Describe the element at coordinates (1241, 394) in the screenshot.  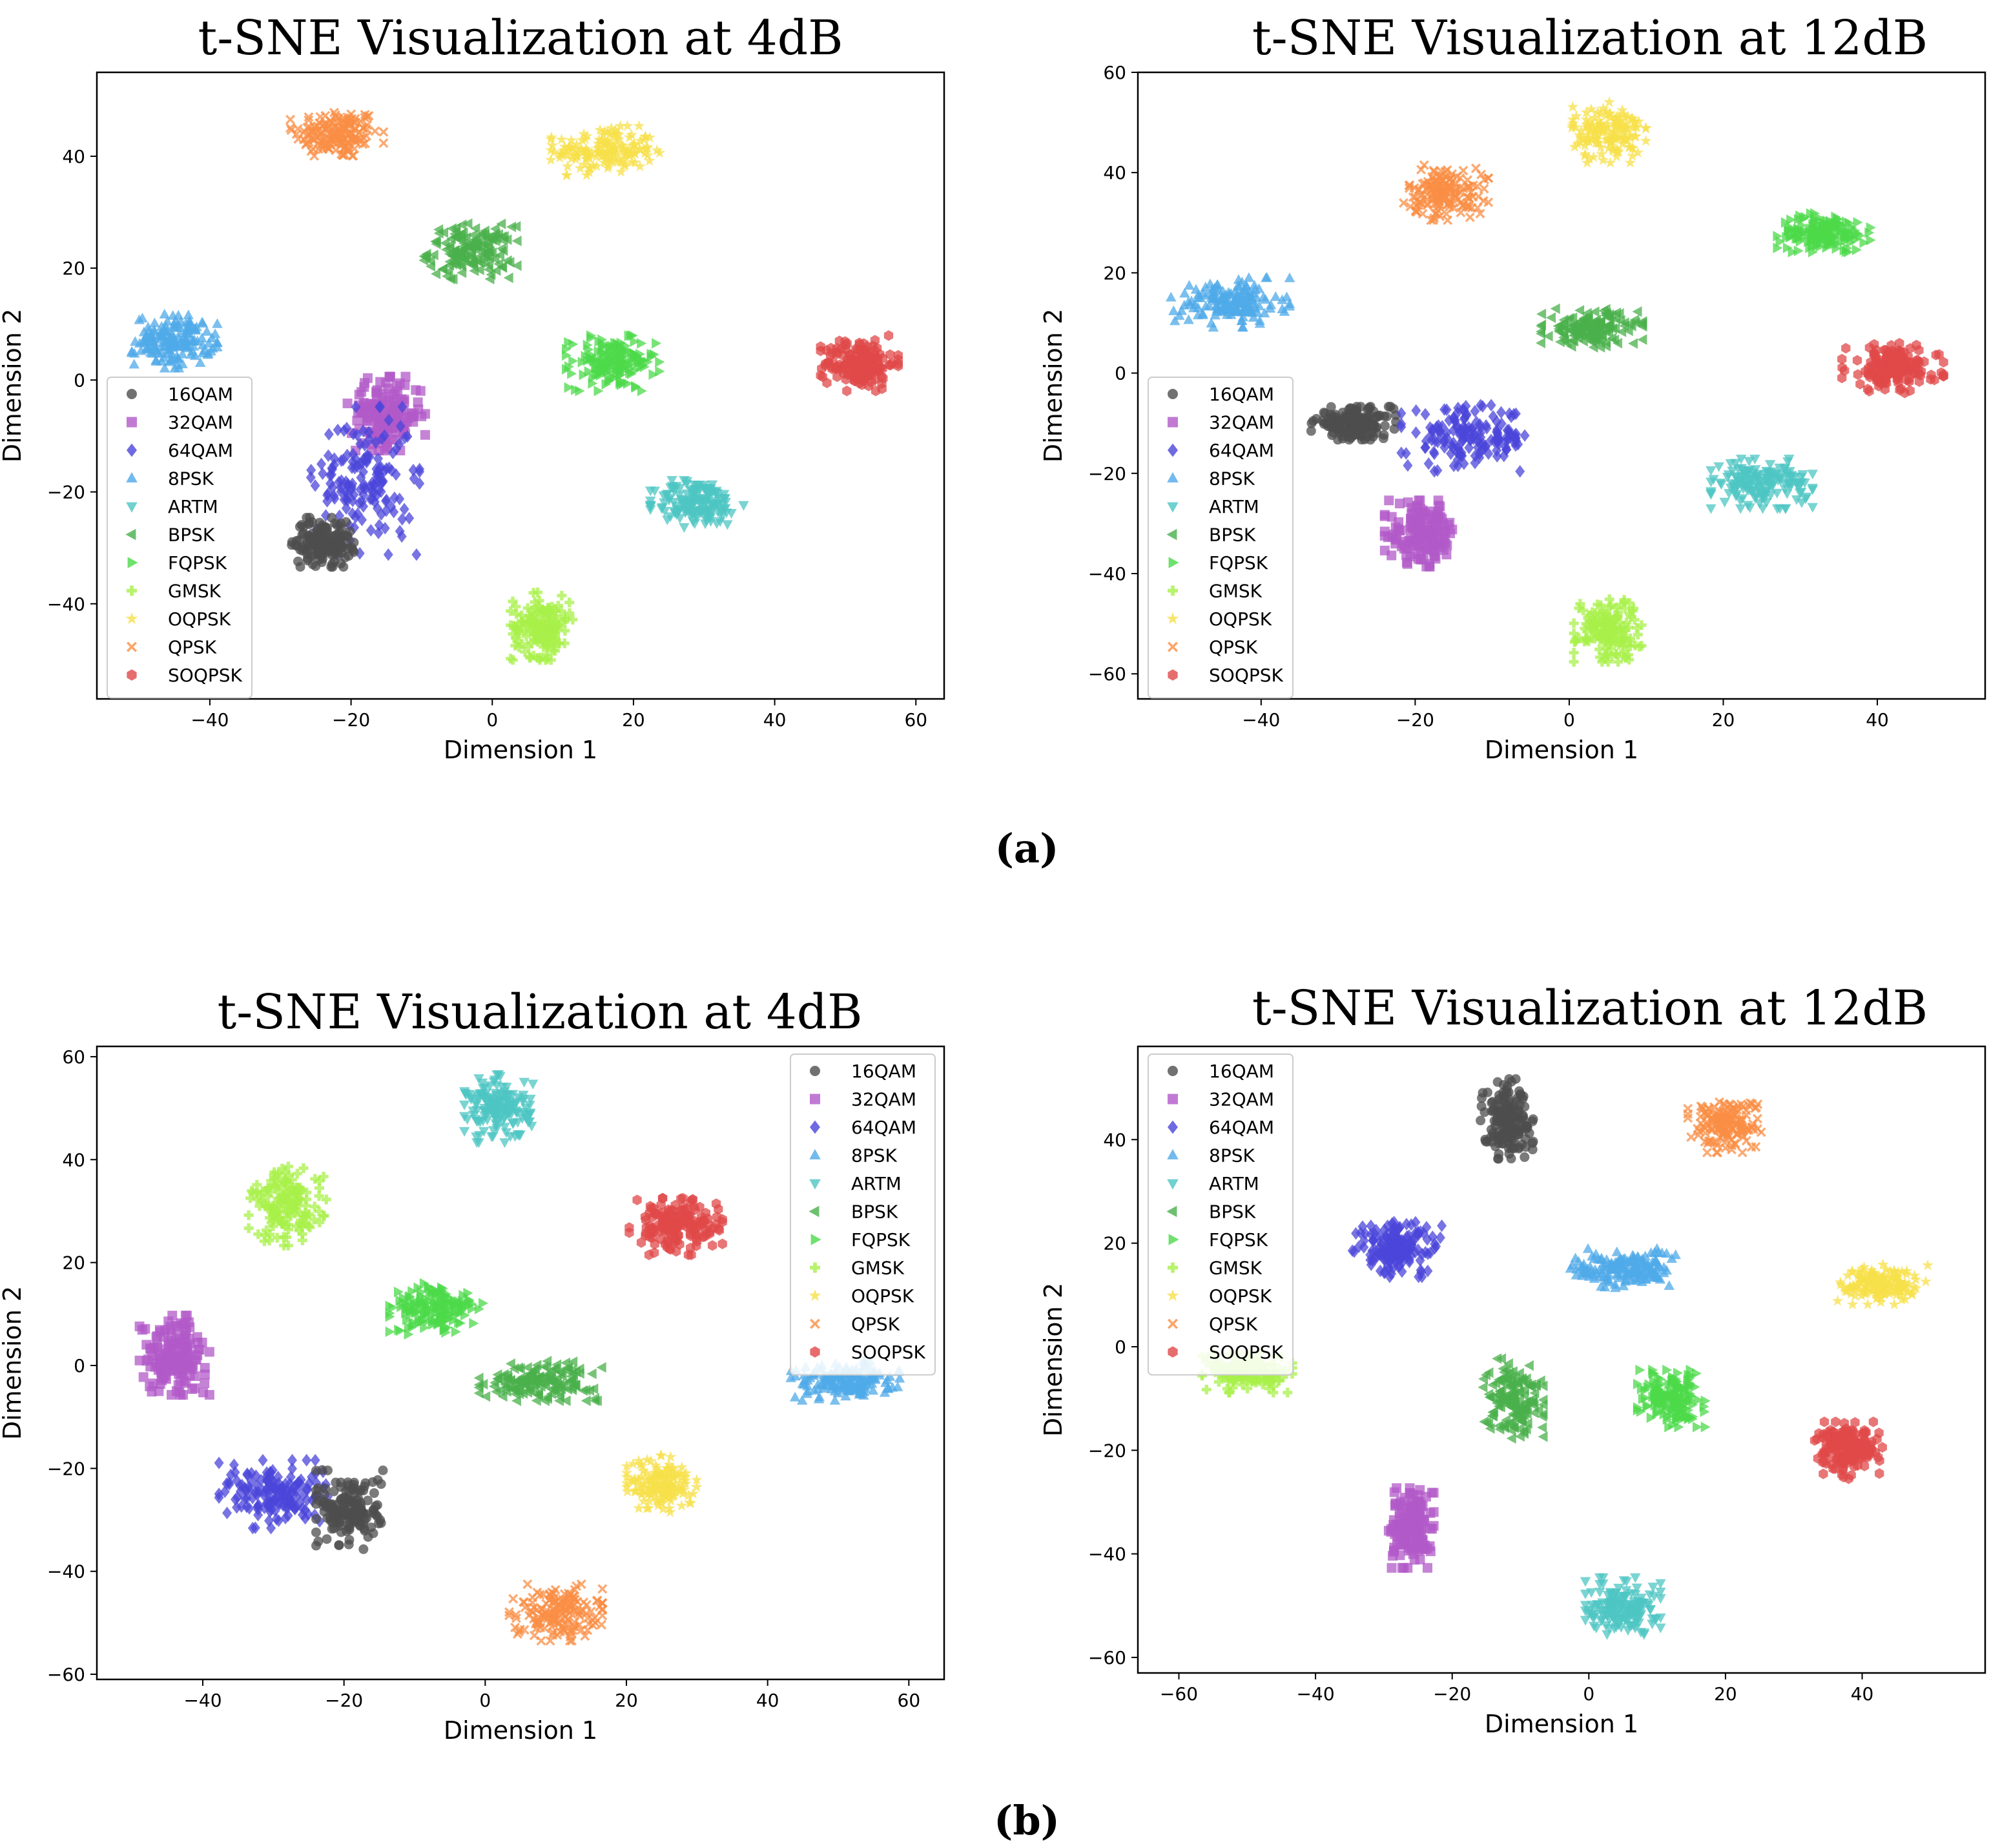
I see `legend-label: 16QAM` at that location.